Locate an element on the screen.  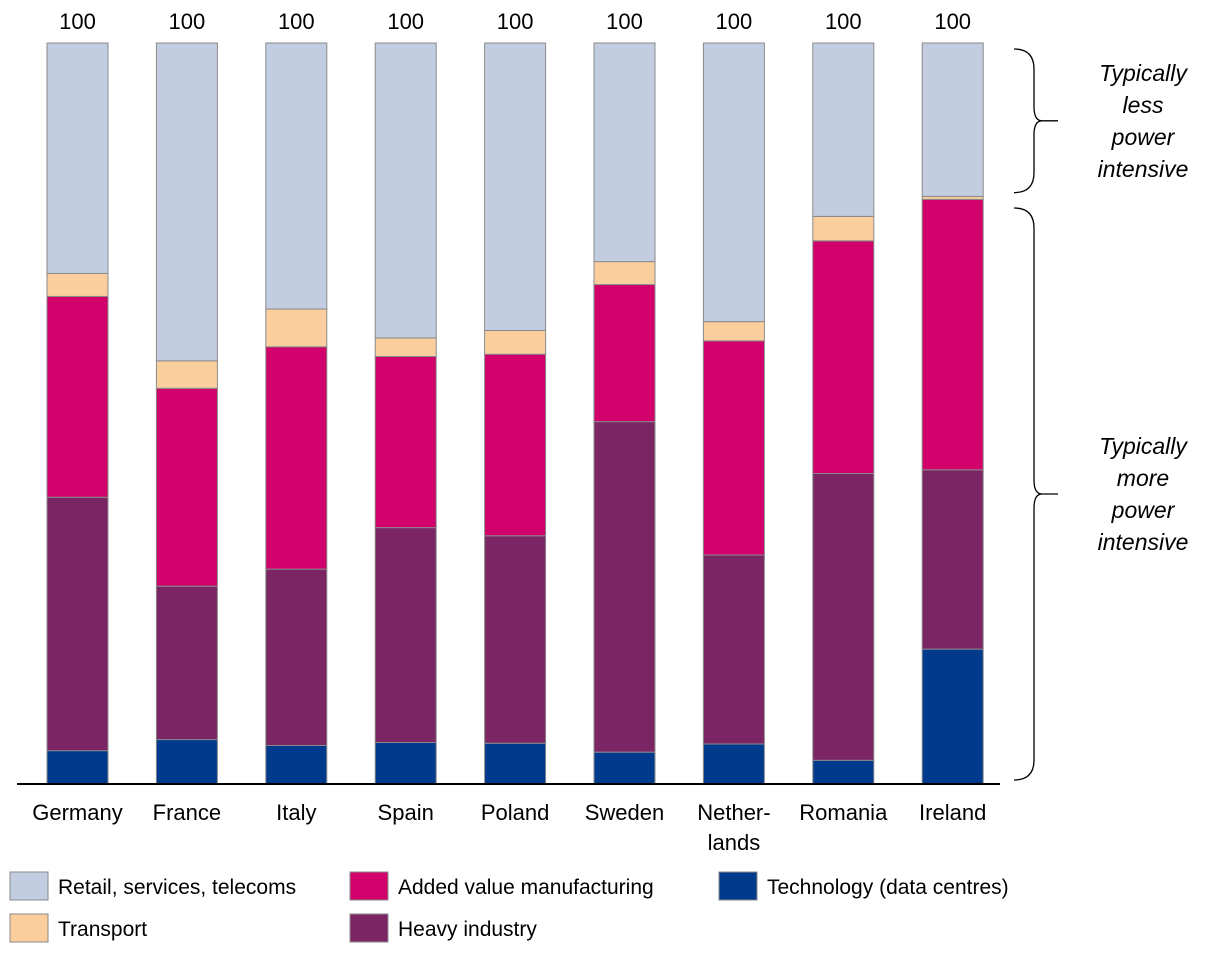
category-label-sweden: Sweden is located at coordinates (625, 812).